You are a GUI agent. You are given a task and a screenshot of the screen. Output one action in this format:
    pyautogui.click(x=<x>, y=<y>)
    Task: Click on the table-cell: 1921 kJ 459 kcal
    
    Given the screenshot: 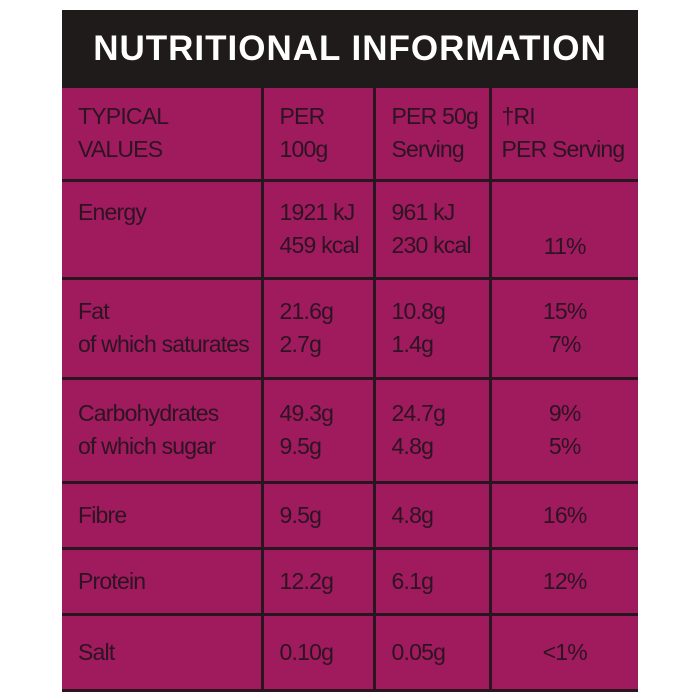 What is the action you would take?
    pyautogui.click(x=318, y=229)
    